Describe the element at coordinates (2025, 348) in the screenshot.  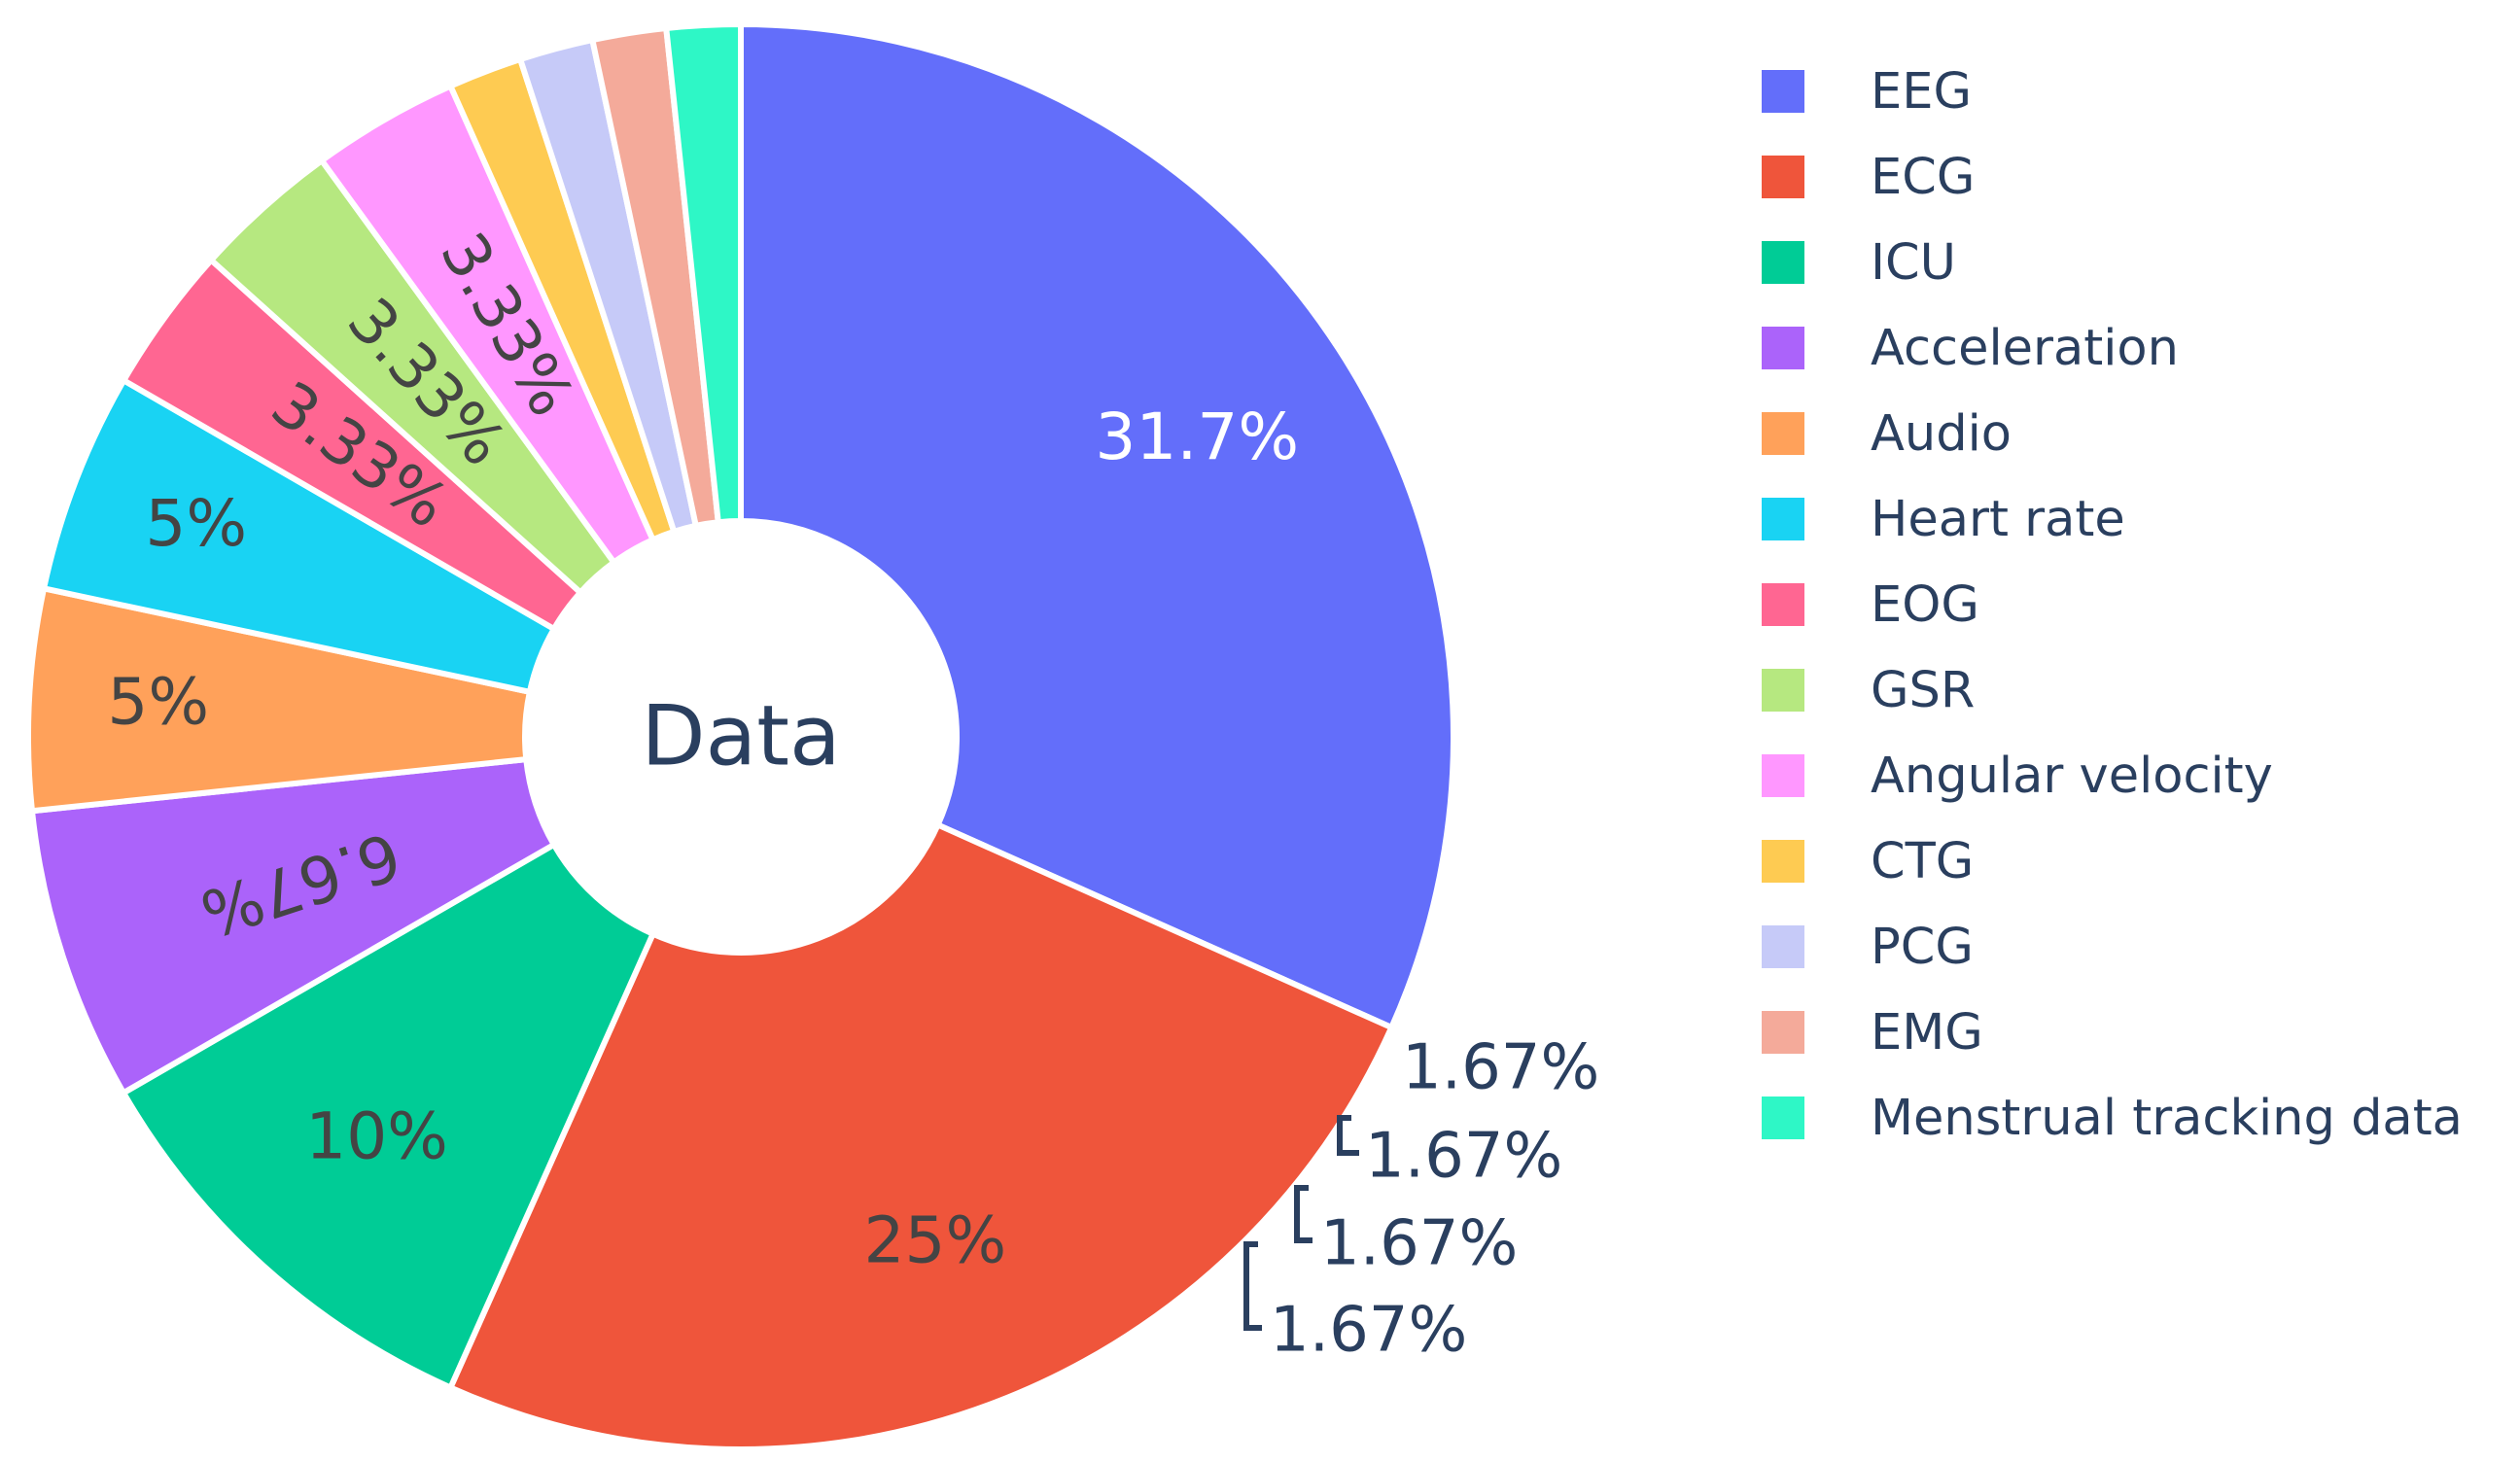
I see `legend-label: Acceleration` at that location.